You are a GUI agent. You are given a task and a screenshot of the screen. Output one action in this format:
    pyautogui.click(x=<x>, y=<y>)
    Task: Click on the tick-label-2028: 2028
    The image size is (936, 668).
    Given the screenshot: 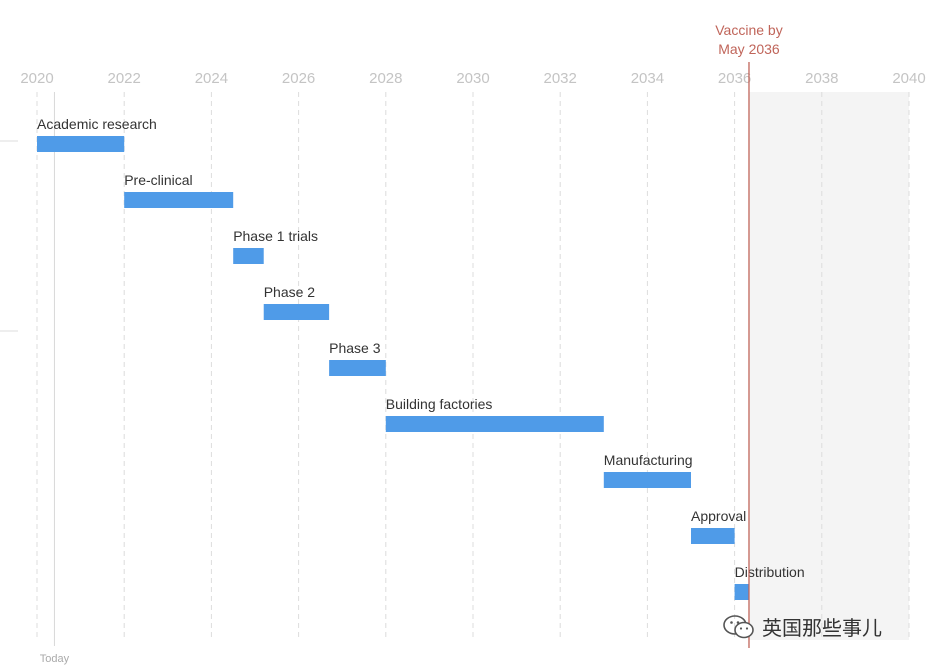 What is the action you would take?
    pyautogui.click(x=385, y=78)
    